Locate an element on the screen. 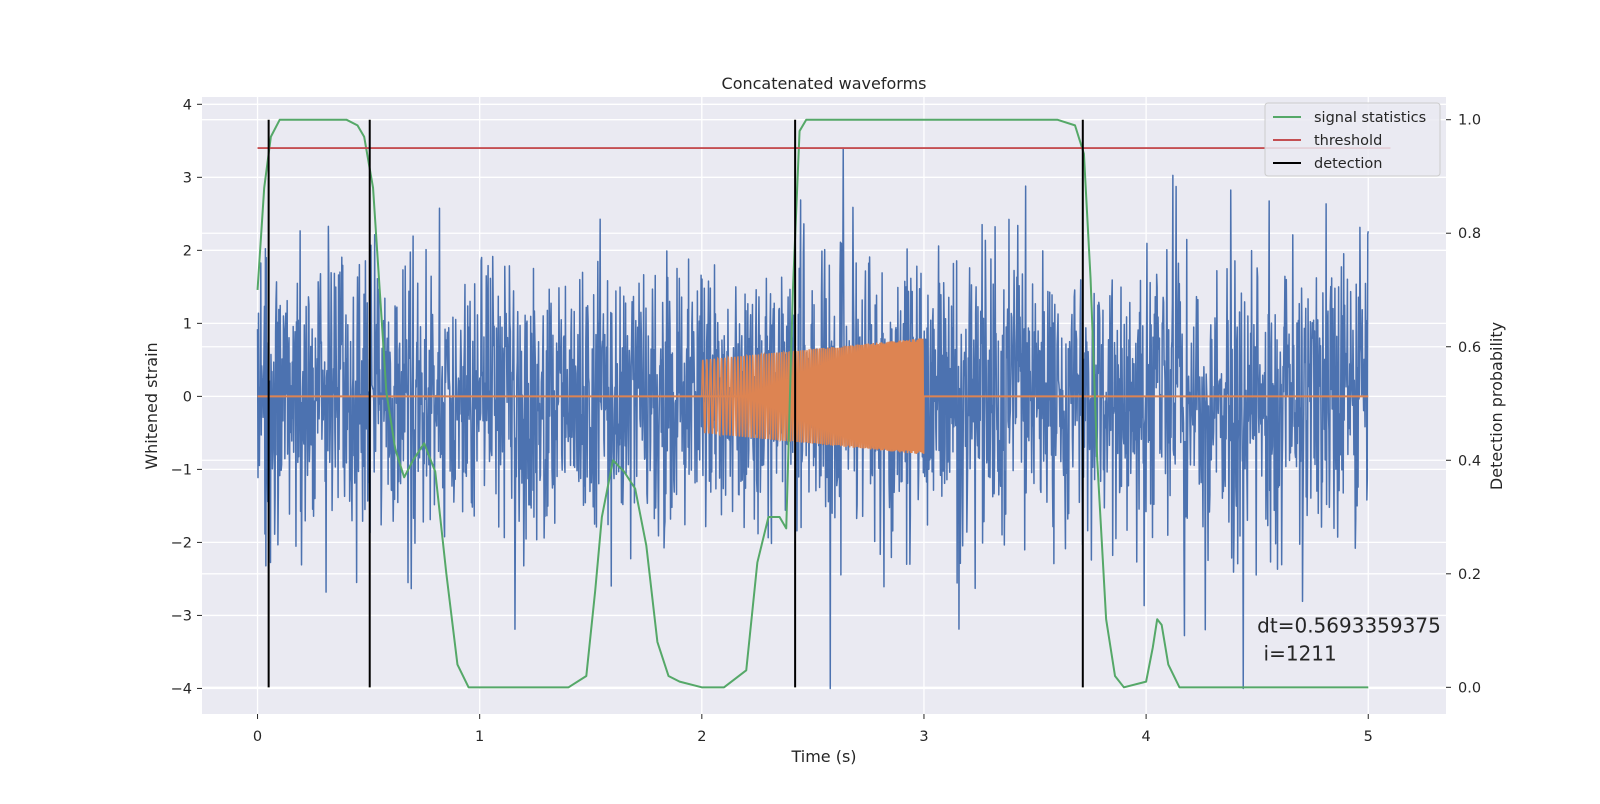  y-tick-label: 0 is located at coordinates (187, 397).